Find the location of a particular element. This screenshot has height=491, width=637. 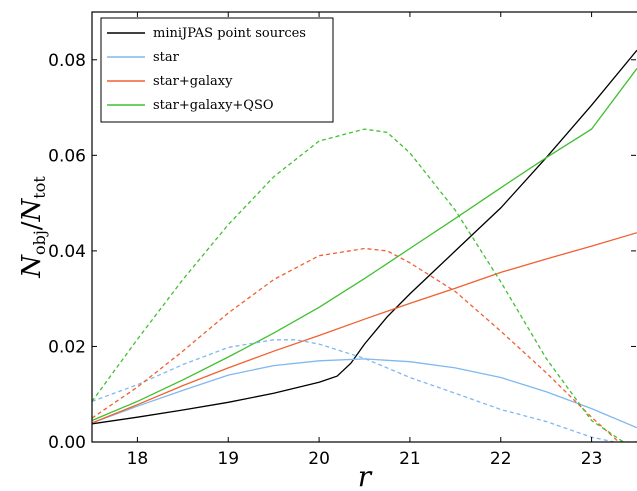

y-label-sub2: tot is located at coordinates (39, 187).